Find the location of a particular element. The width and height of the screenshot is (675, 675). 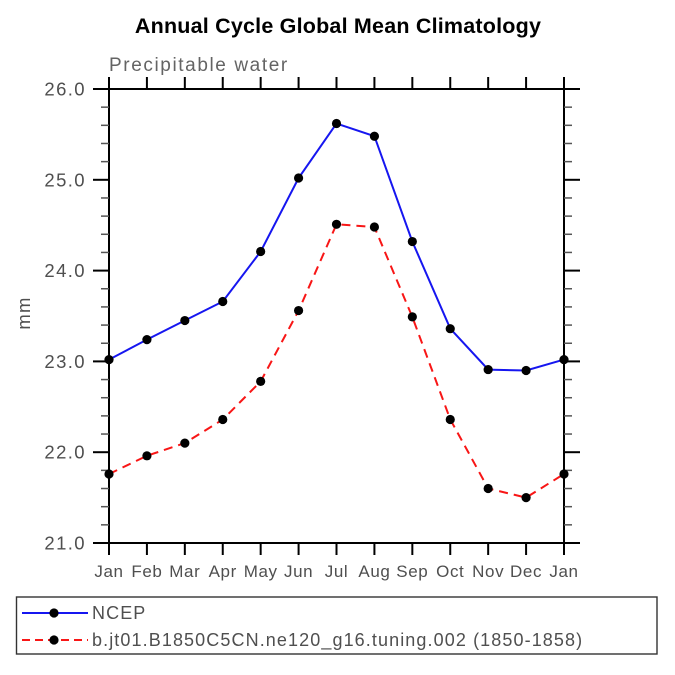

y-tick-label: 22.0 is located at coordinates (65, 452).